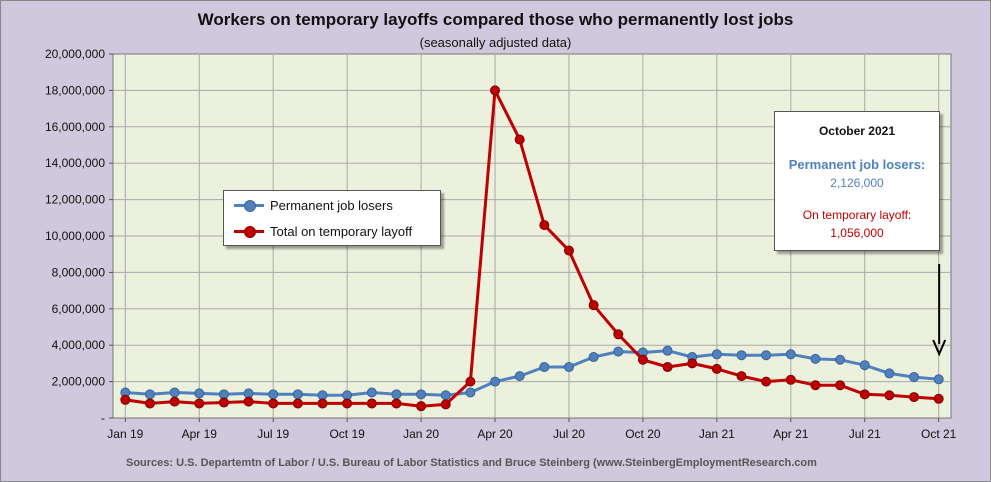 This screenshot has width=991, height=482. I want to click on x-tick-label: Jul 20, so click(569, 434).